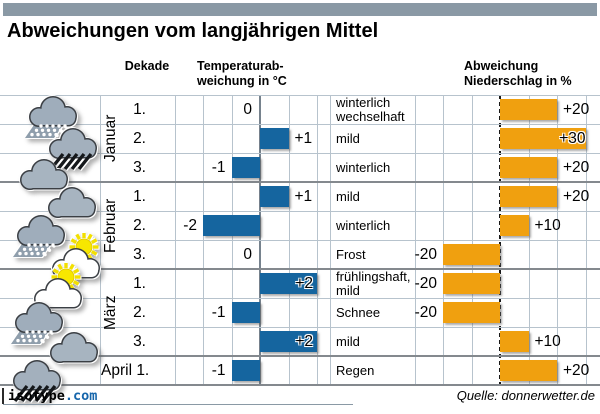 The height and width of the screenshot is (414, 600). What do you see at coordinates (572, 138) in the screenshot?
I see `precipitation-value: +30` at bounding box center [572, 138].